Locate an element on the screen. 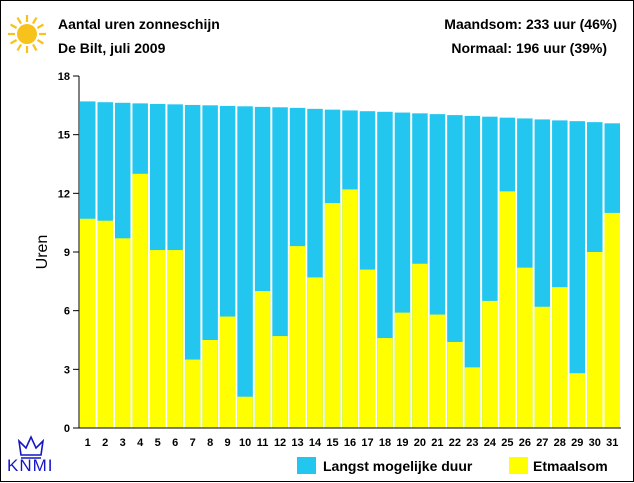  crown-icon is located at coordinates (31, 447).